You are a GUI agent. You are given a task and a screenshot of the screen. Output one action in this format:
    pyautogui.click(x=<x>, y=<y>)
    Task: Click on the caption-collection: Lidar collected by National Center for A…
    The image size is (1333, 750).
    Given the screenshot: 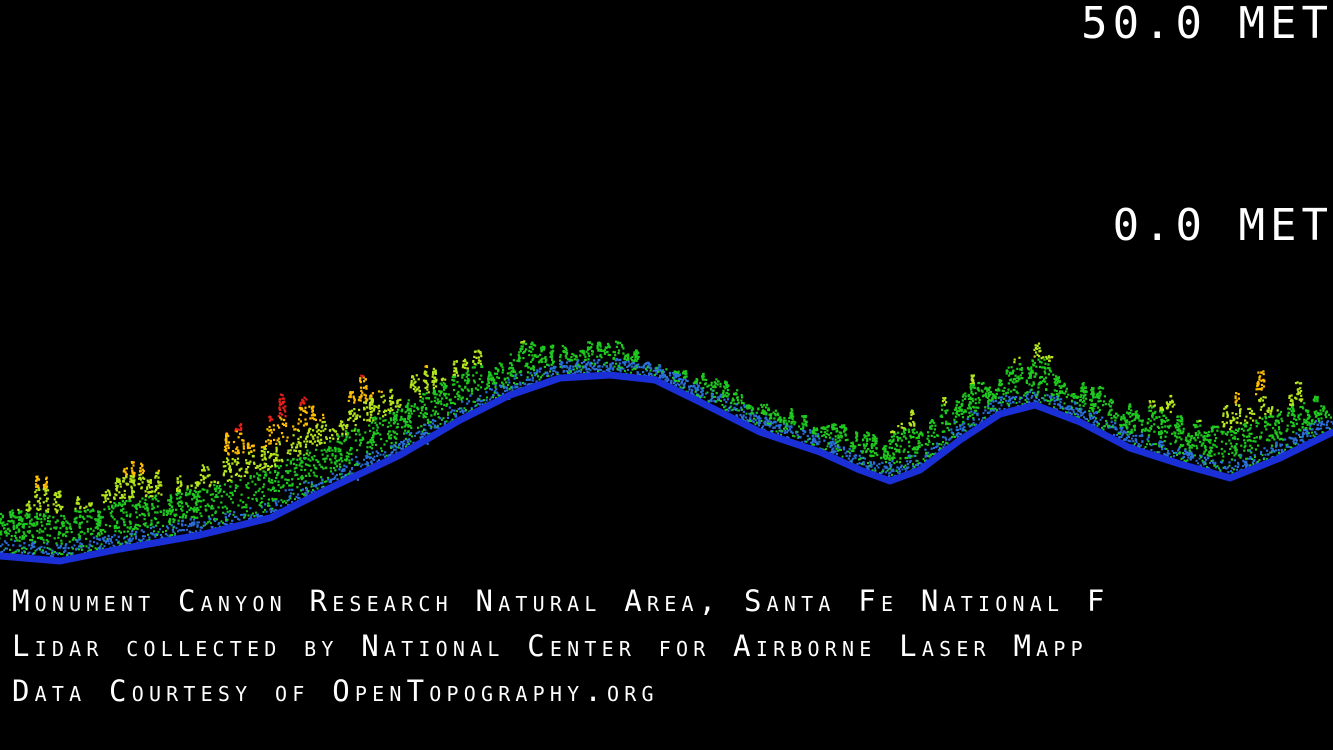 What is the action you would take?
    pyautogui.click(x=550, y=646)
    